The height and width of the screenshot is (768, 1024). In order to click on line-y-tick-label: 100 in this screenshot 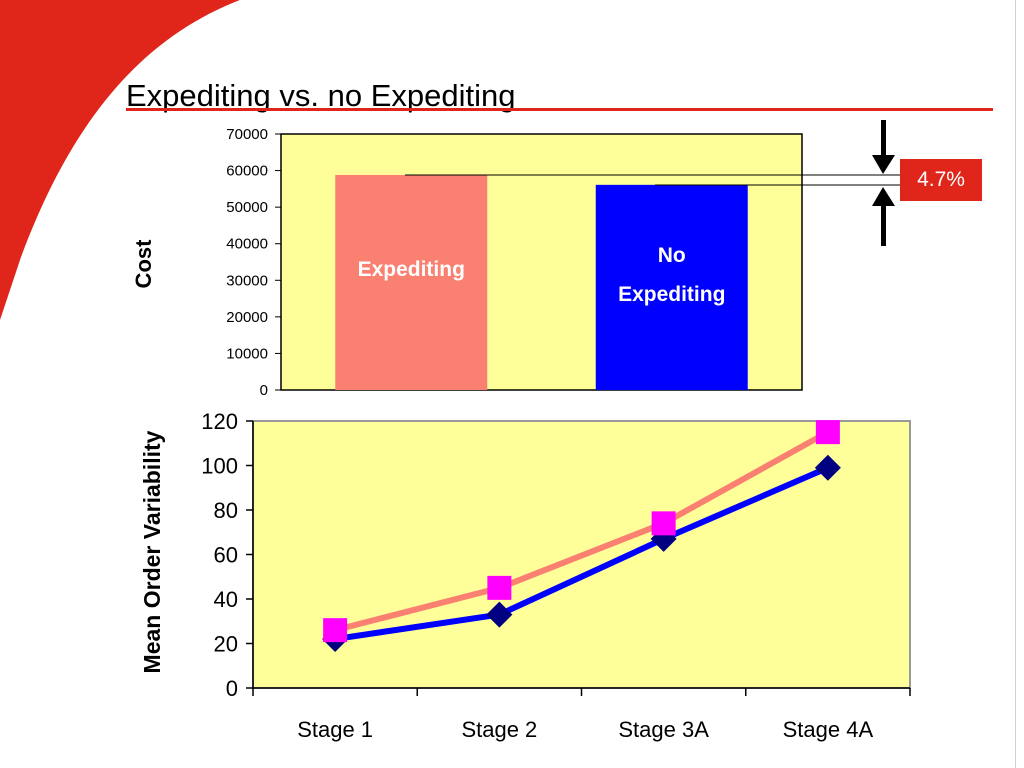, I will do `click(219, 466)`.